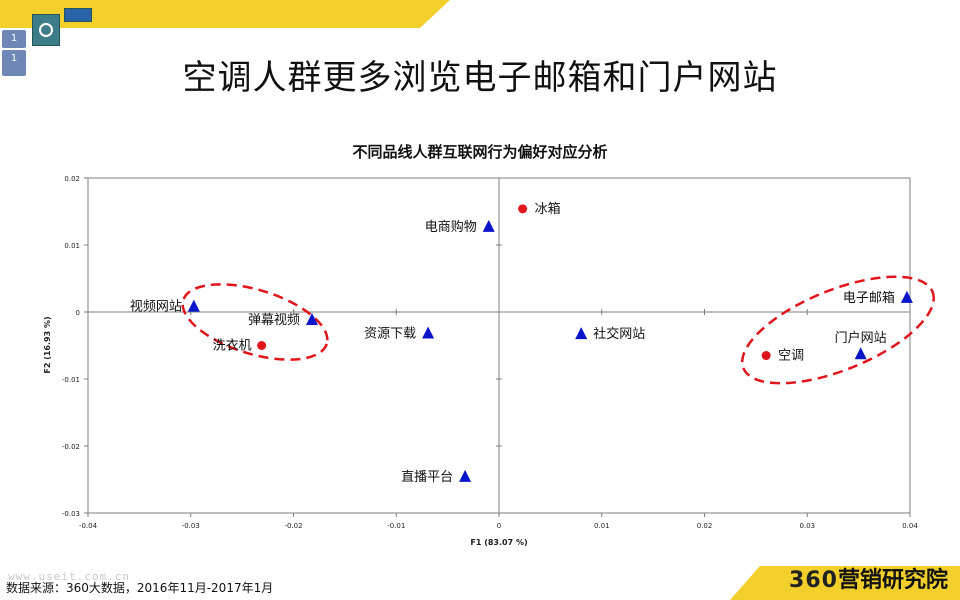 Image resolution: width=960 pixels, height=600 pixels. I want to click on highlight-ellipse-right, so click(838, 330).